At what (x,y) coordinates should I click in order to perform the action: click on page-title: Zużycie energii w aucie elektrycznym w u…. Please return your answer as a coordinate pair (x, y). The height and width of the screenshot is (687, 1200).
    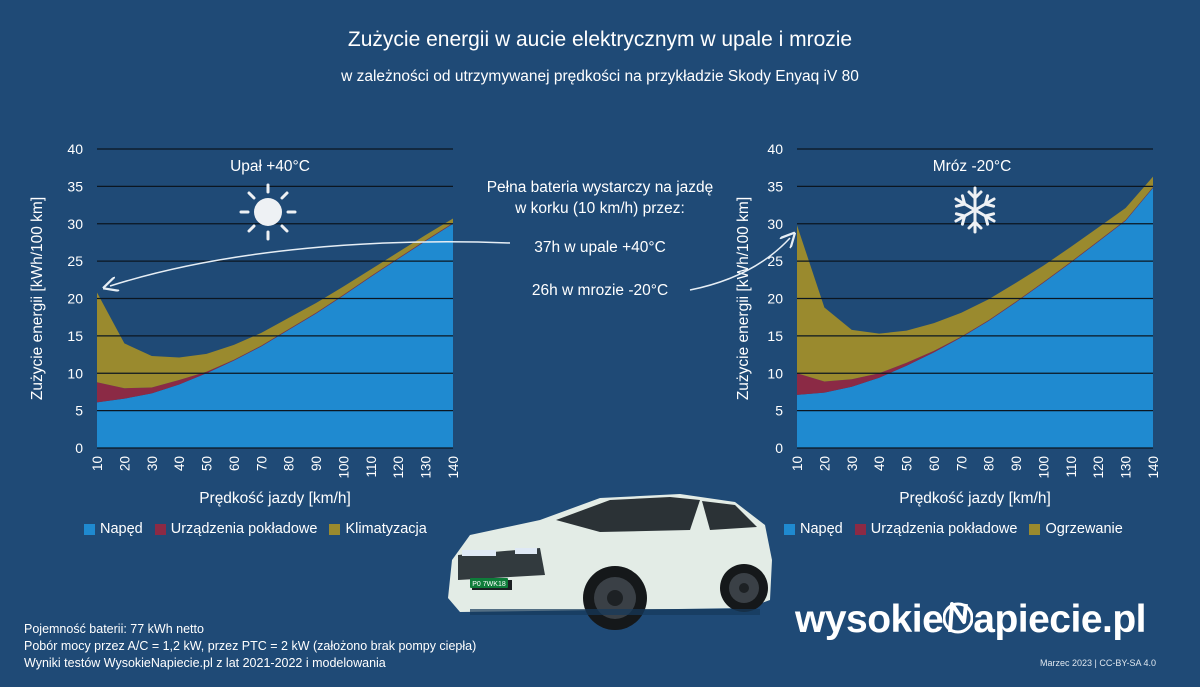
    Looking at the image, I should click on (600, 39).